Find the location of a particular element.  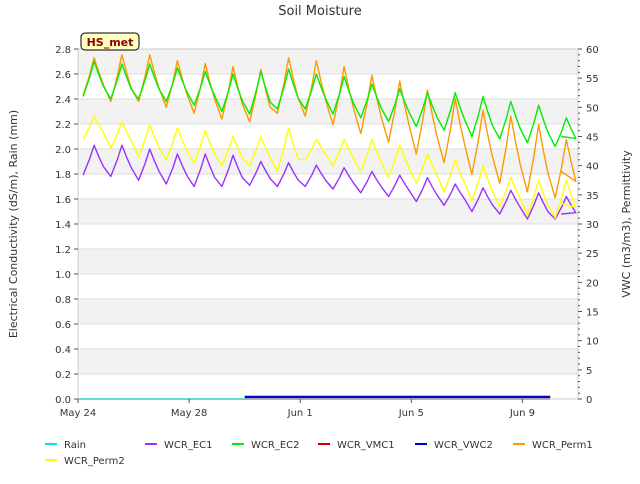

x-tick-label: May 24 is located at coordinates (78, 413).